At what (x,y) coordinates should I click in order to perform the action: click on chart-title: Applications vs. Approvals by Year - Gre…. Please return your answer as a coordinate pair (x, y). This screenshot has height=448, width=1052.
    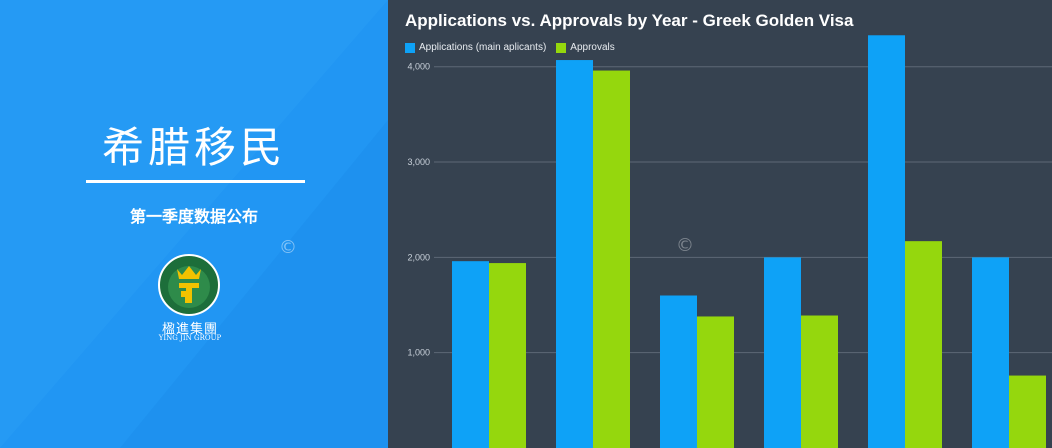
    Looking at the image, I should click on (629, 20).